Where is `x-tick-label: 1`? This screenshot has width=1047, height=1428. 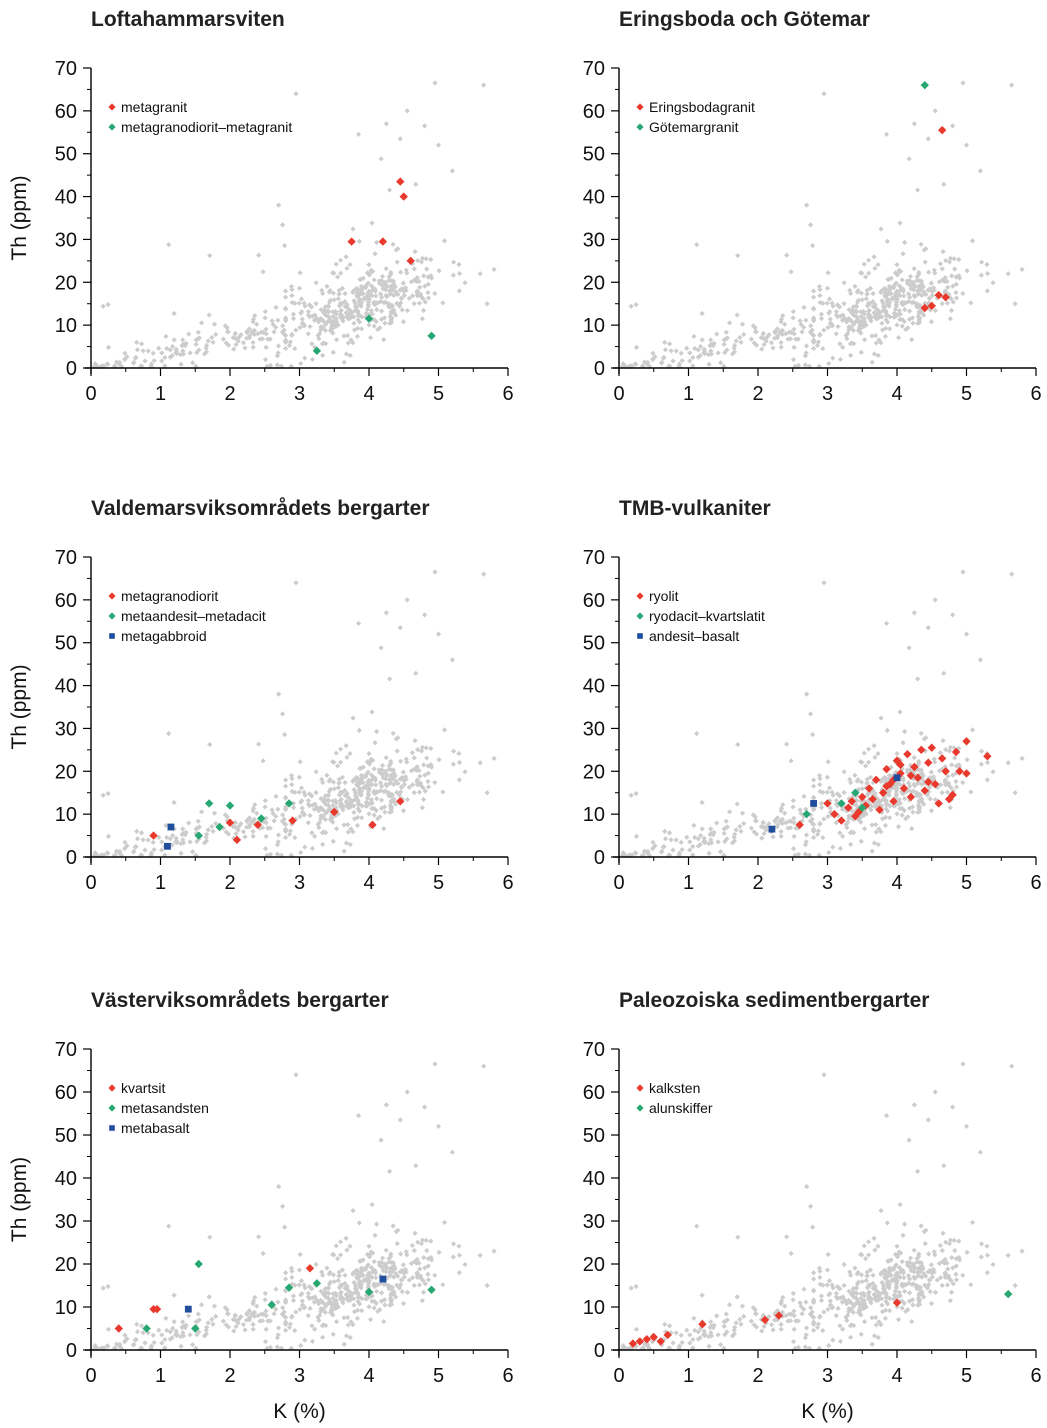
x-tick-label: 1 is located at coordinates (160, 883).